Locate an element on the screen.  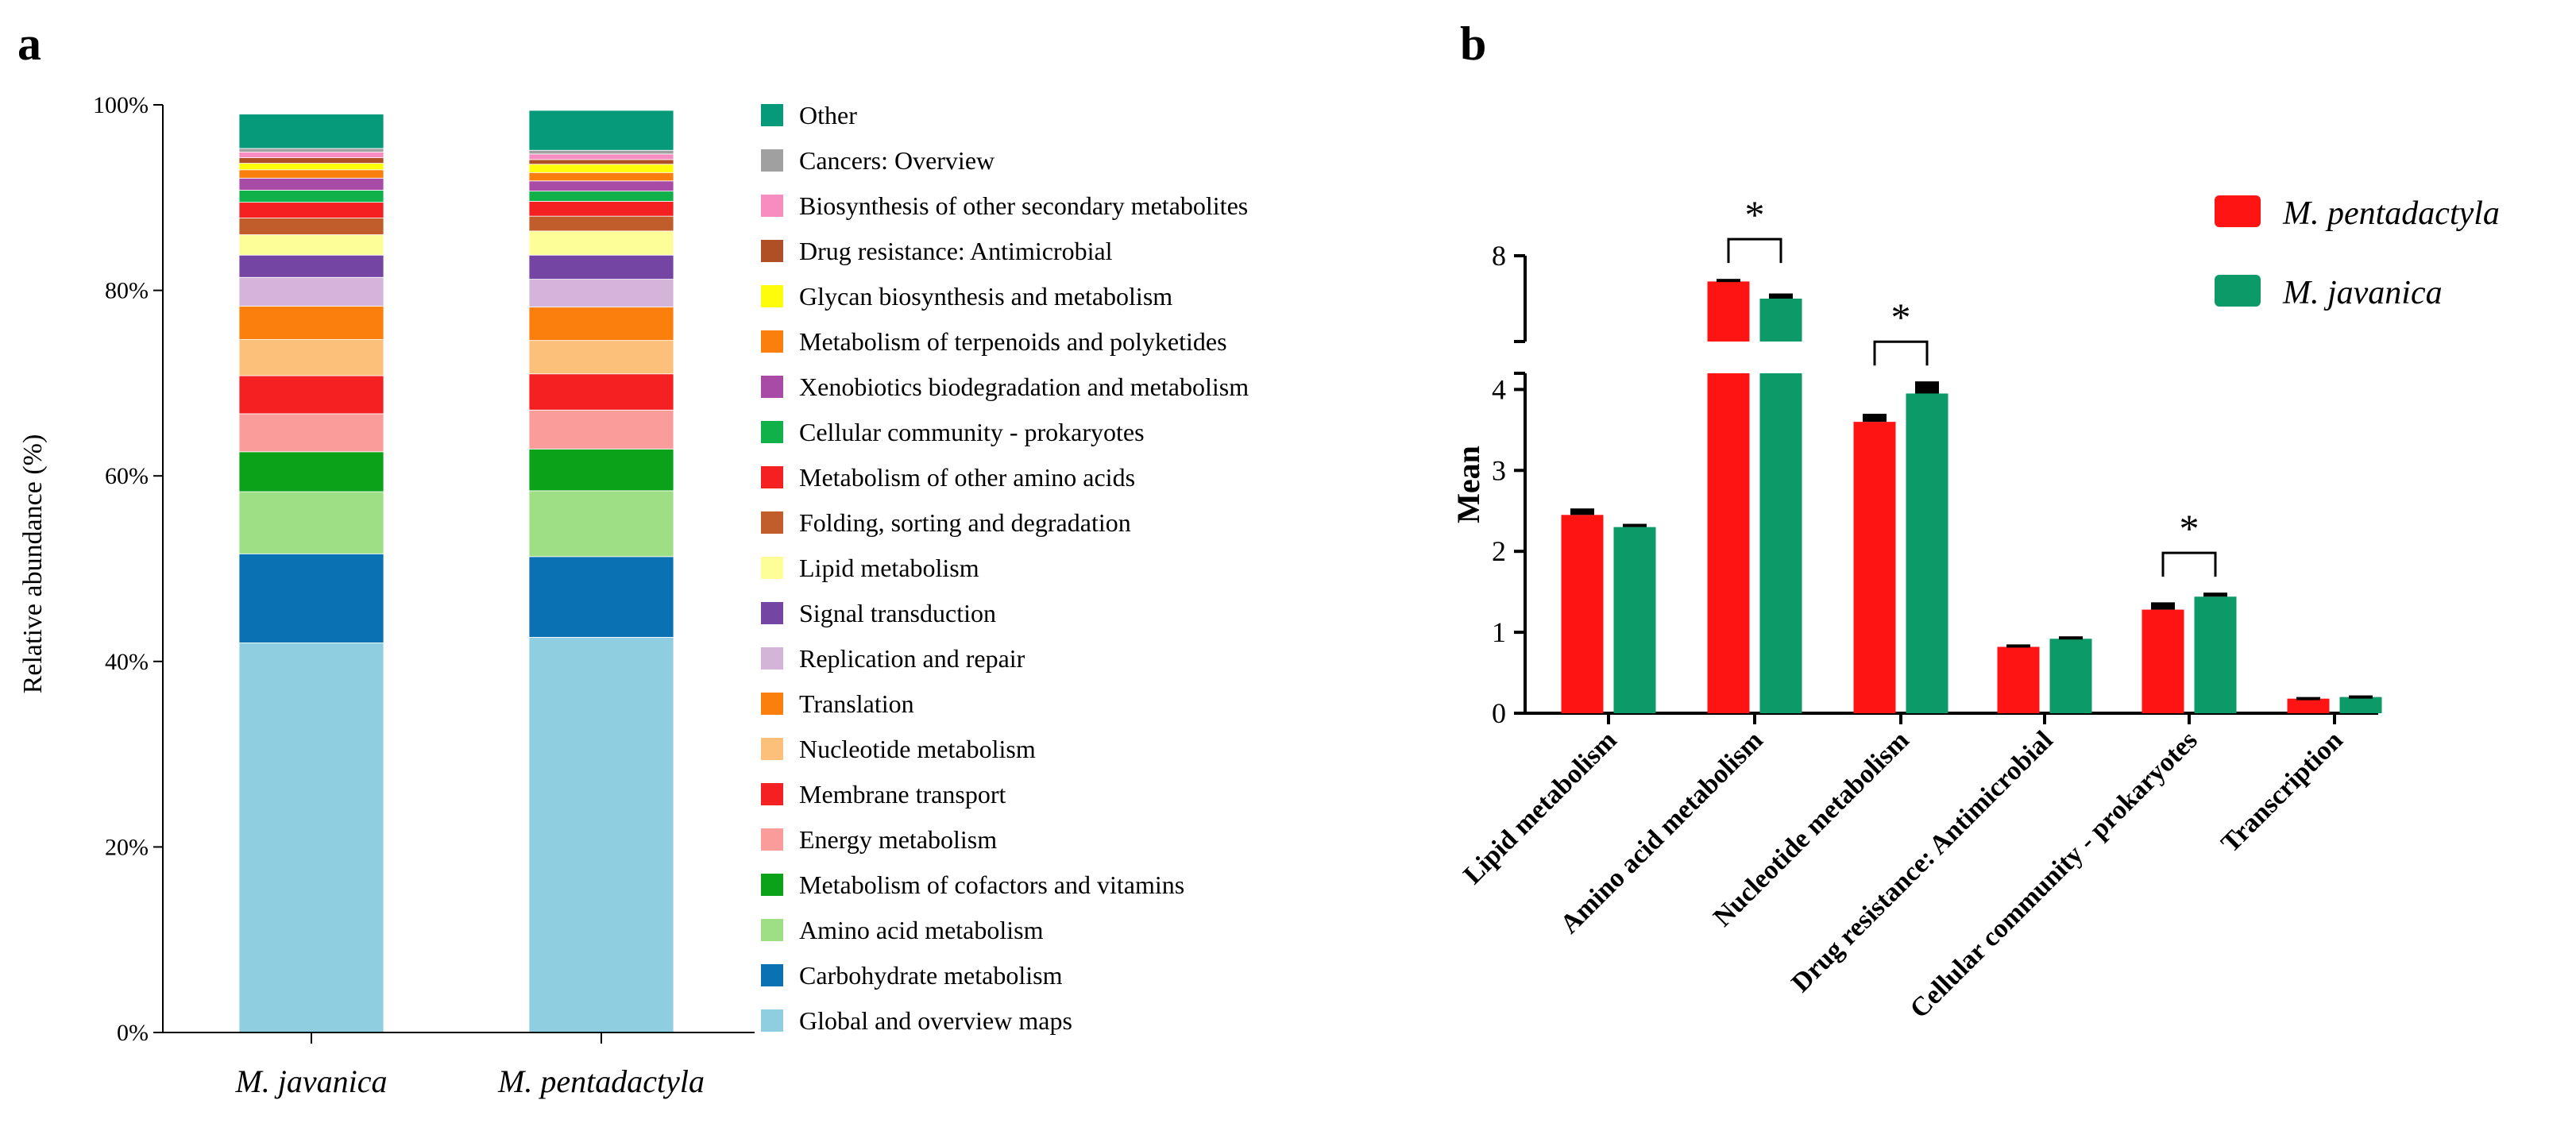
panel-a-legend-label: Folding, sorting and degradation is located at coordinates (965, 522).